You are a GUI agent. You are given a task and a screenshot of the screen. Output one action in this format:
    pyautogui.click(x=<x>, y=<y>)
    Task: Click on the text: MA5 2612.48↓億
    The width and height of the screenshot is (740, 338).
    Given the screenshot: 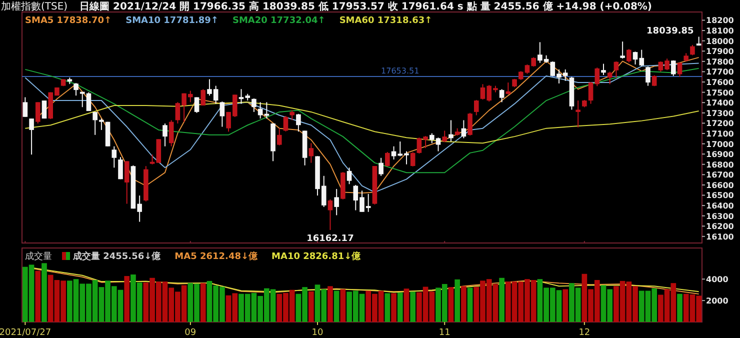 What is the action you would take?
    pyautogui.click(x=216, y=256)
    